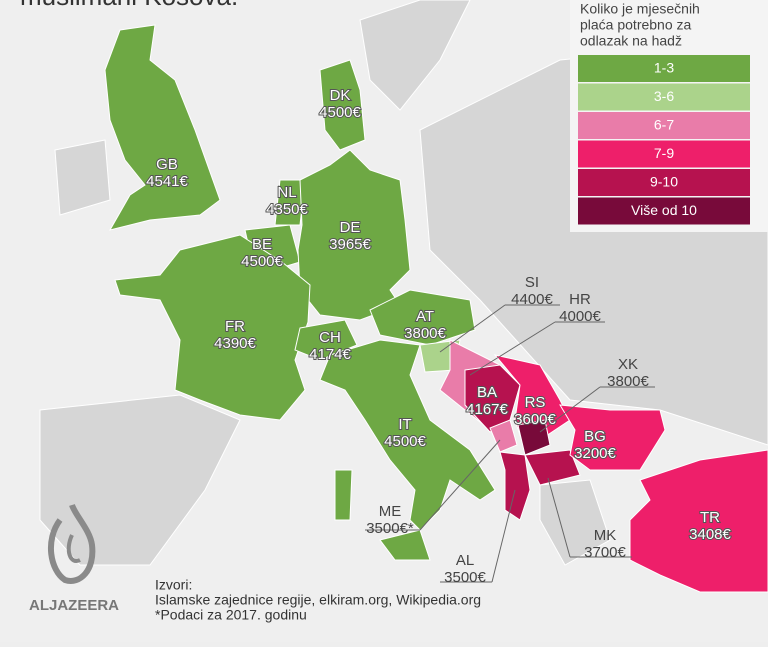 This screenshot has width=768, height=647. What do you see at coordinates (580, 299) in the screenshot?
I see `country-code: HR` at bounding box center [580, 299].